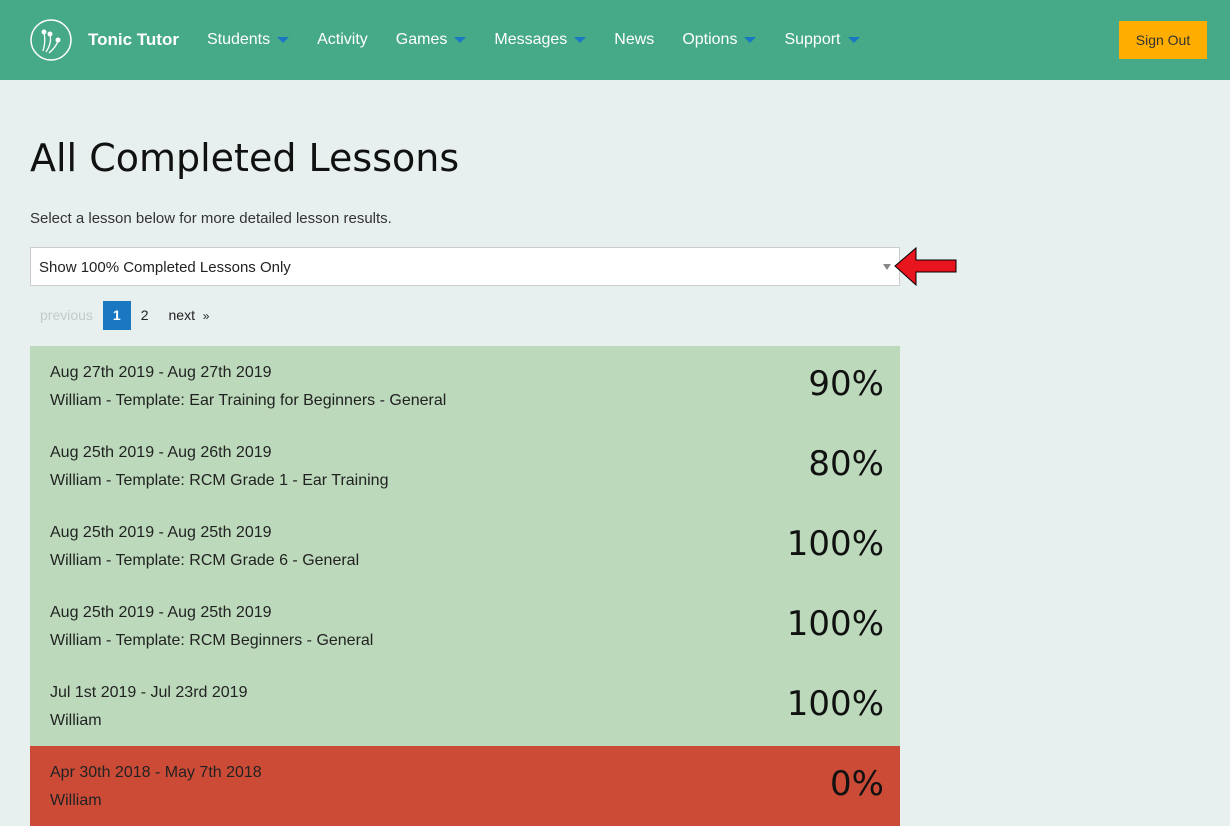 This screenshot has height=826, width=1230. Describe the element at coordinates (812, 39) in the screenshot. I see `nav-item-label: Support` at that location.